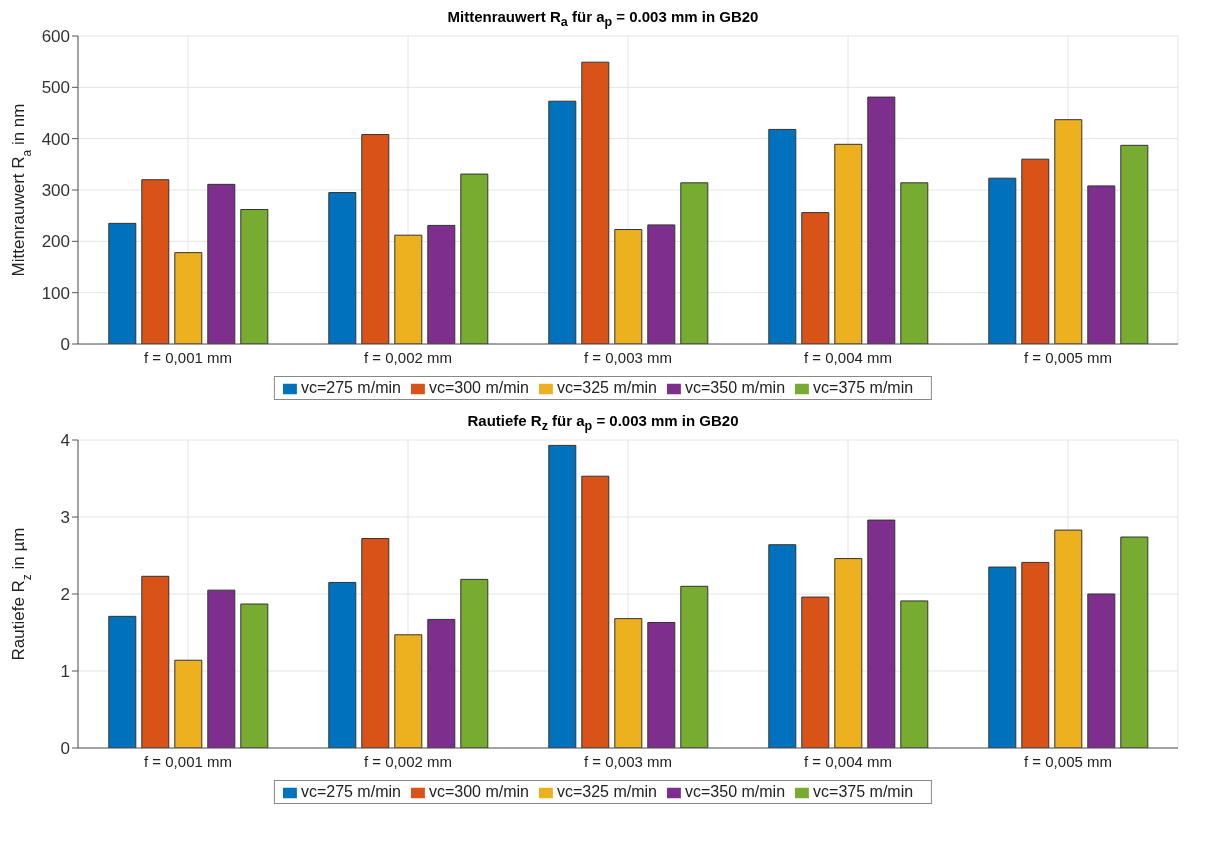 This screenshot has height=848, width=1208. What do you see at coordinates (65, 441) in the screenshot?
I see `y-tick-label: 4` at bounding box center [65, 441].